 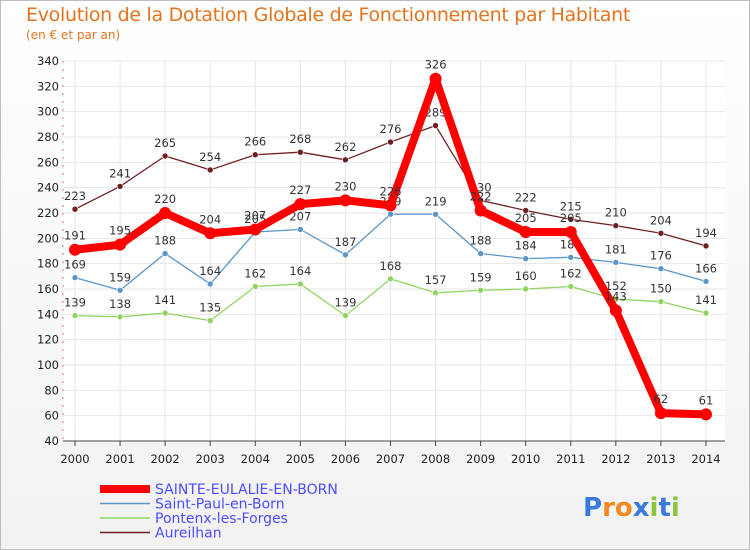 I want to click on data-label: 191, so click(x=75, y=236).